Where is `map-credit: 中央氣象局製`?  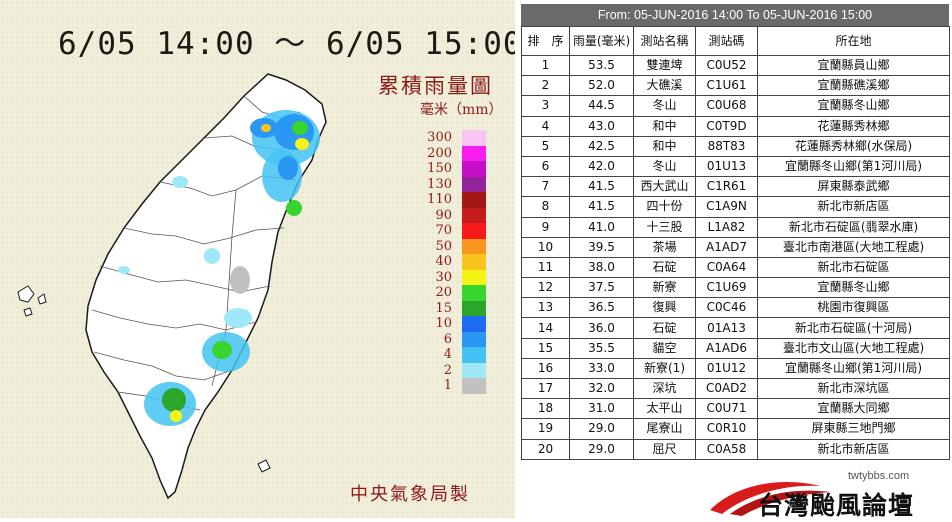 map-credit: 中央氣象局製 is located at coordinates (410, 494).